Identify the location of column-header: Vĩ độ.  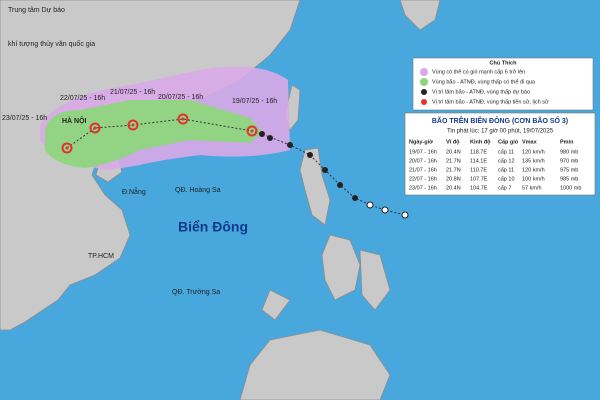
(453, 142).